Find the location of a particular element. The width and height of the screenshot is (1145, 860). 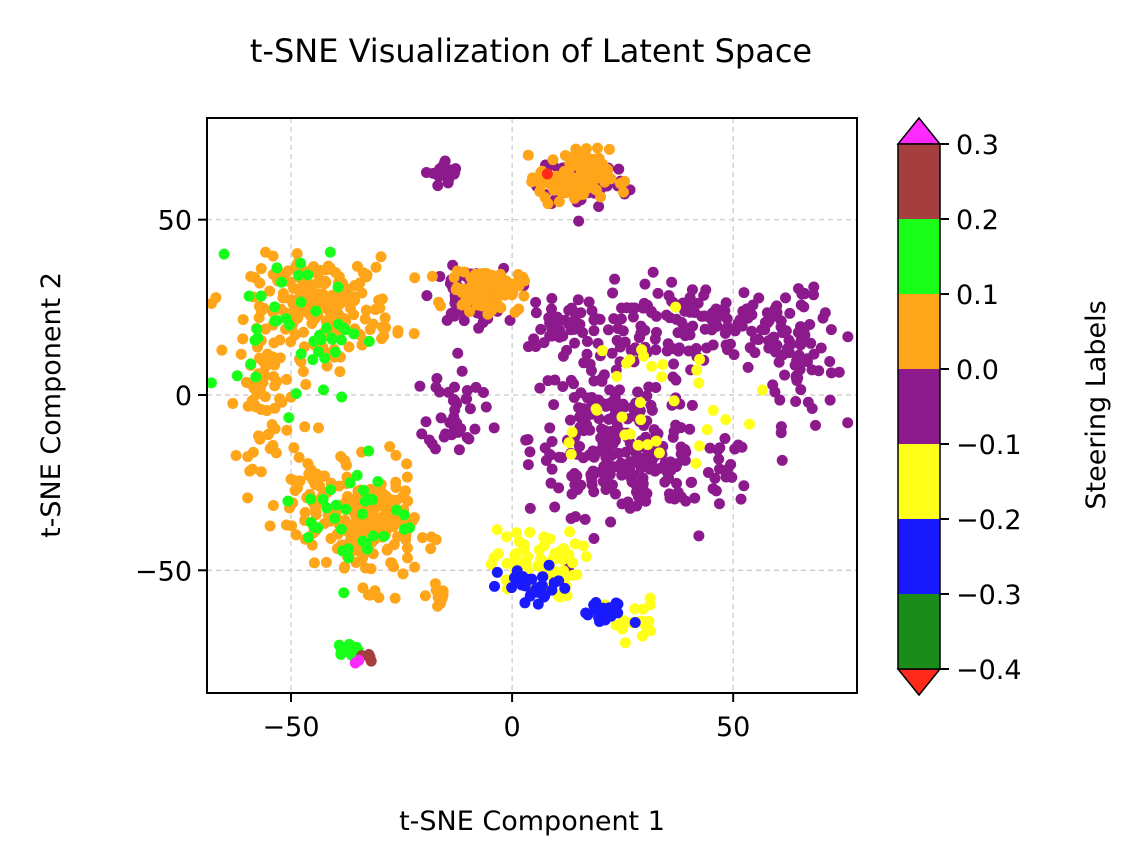

colorbar-over-arrow is located at coordinates (919, 130).